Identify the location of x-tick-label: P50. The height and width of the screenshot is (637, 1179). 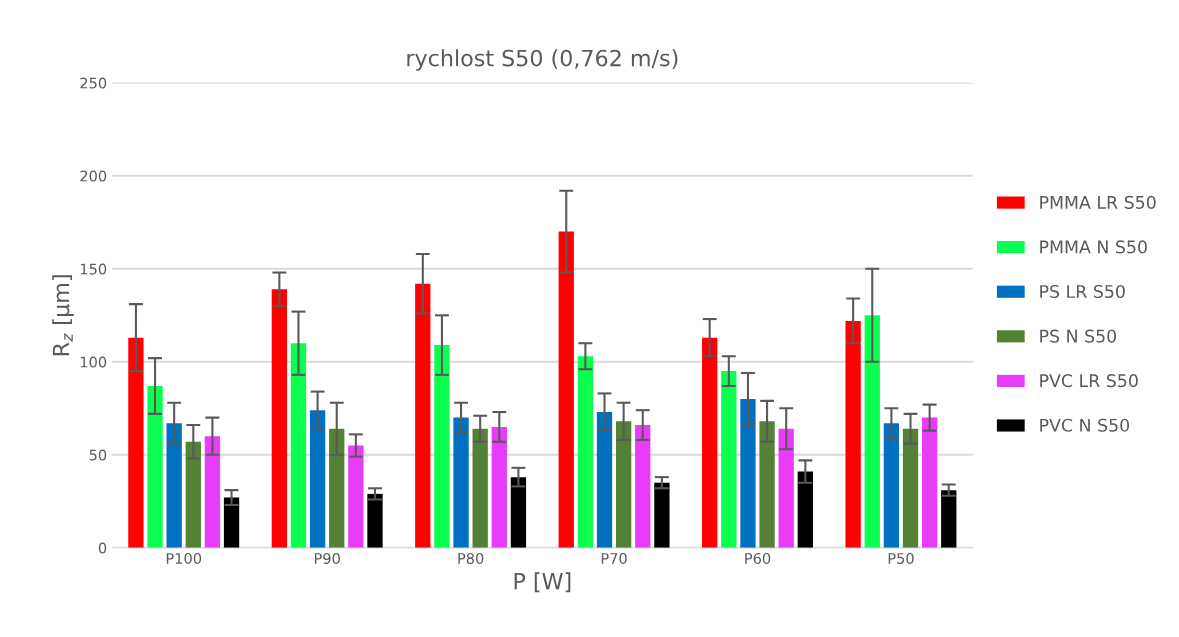
(901, 558).